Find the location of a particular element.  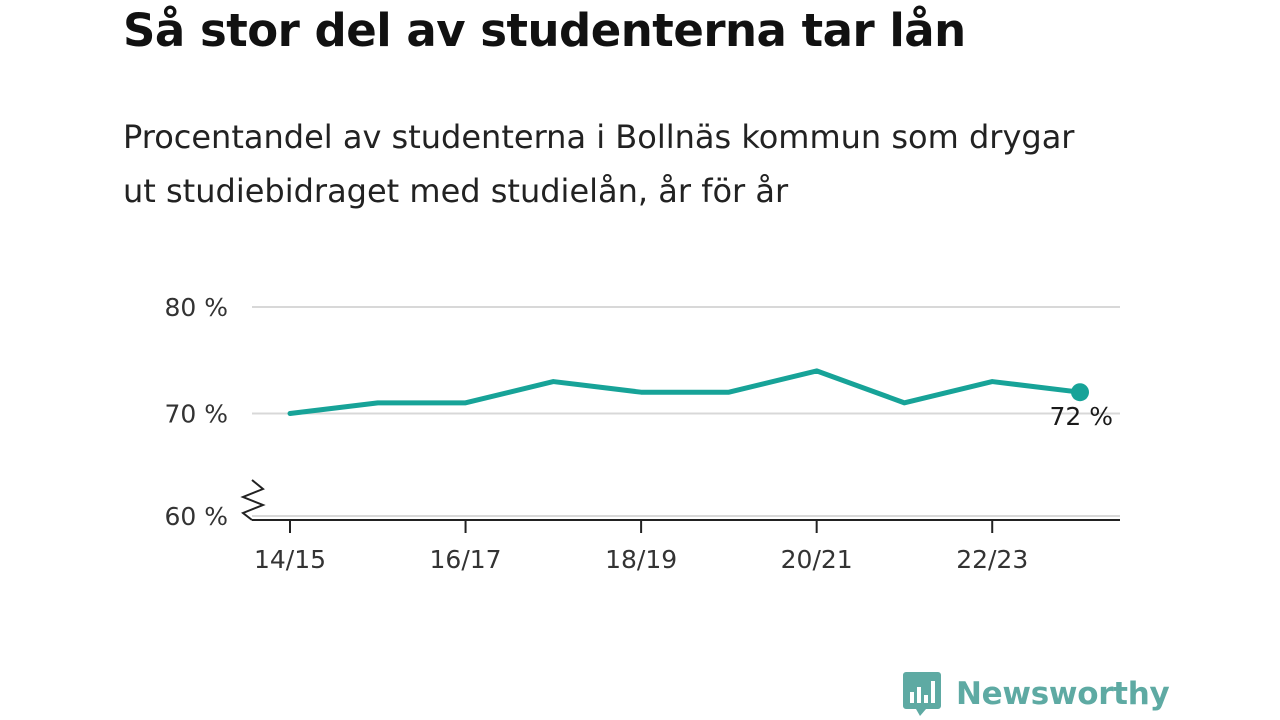

x-axis: 14/15 16/17 18/19 20/21 22/23 is located at coordinates (686, 546).